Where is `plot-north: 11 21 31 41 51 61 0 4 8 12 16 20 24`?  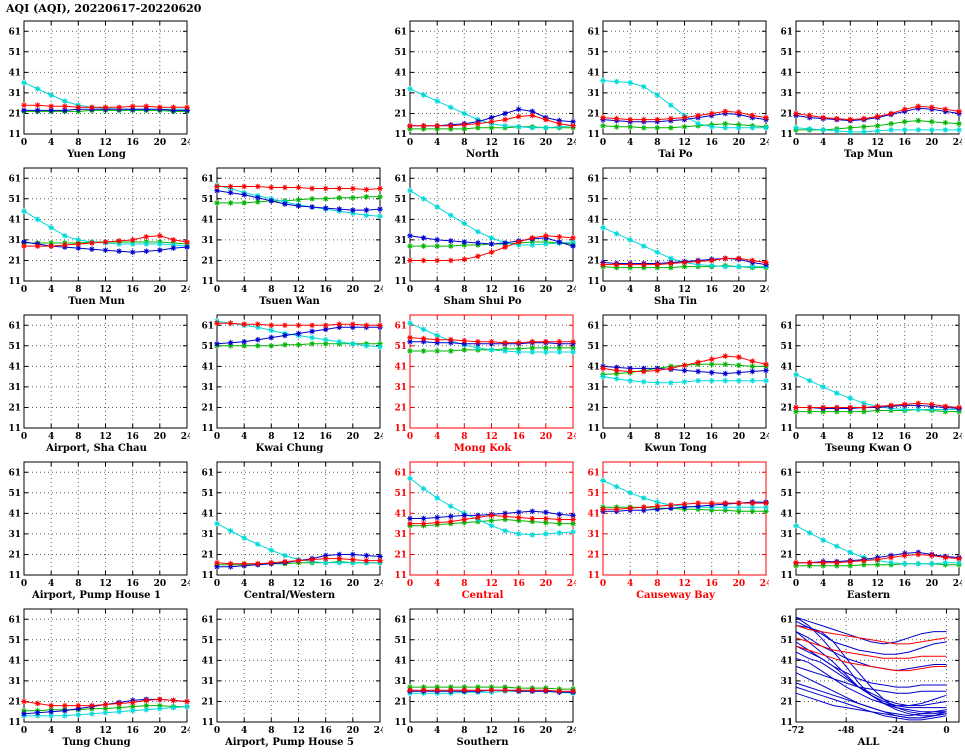 plot-north: 11 21 31 41 51 61 0 4 8 12 16 20 24 is located at coordinates (486, 84).